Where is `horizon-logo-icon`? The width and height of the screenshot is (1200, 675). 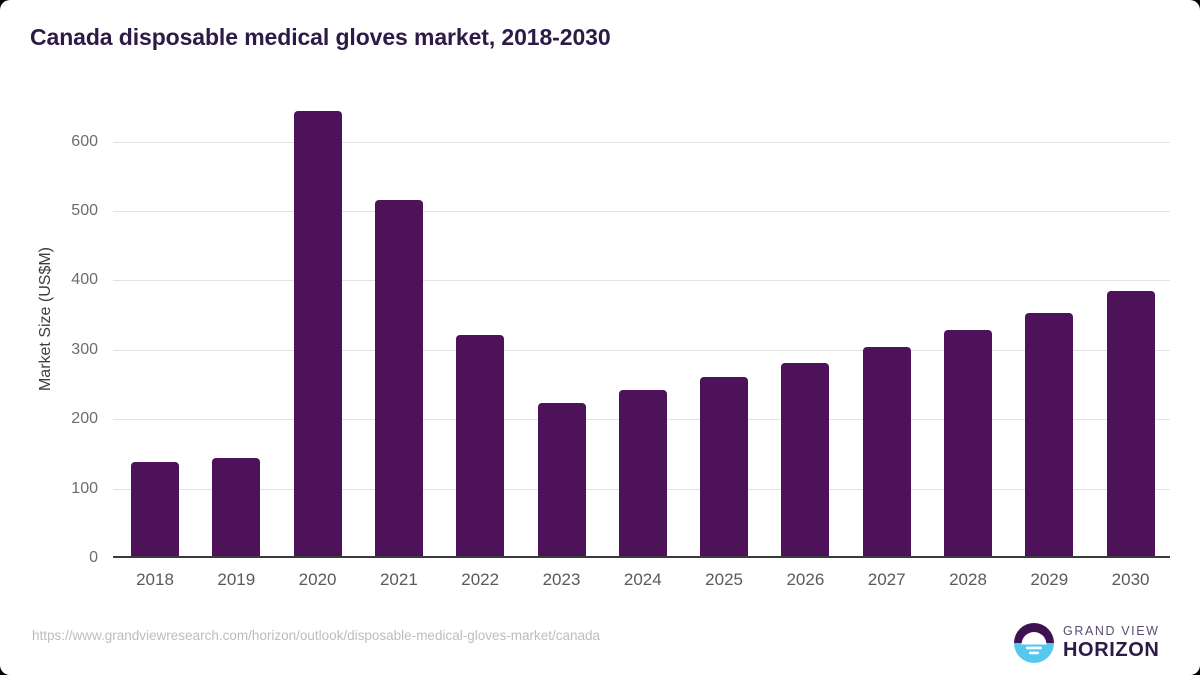
horizon-logo-icon is located at coordinates (1034, 643).